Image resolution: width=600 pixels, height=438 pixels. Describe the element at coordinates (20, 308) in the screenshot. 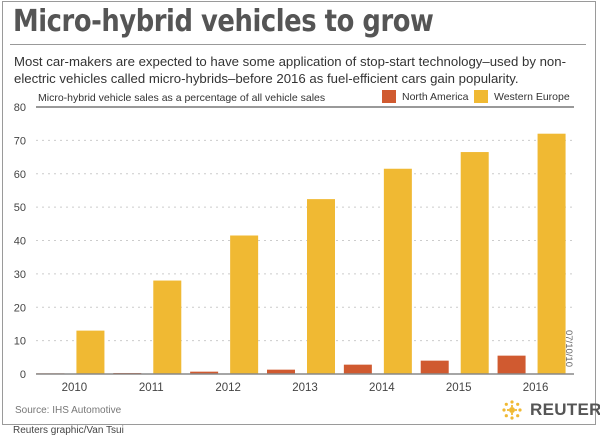

I see `y-tick-label: 20` at that location.